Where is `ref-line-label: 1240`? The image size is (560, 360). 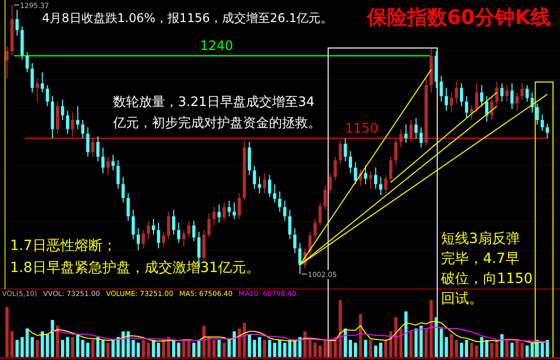
ref-line-label: 1240 is located at coordinates (217, 46).